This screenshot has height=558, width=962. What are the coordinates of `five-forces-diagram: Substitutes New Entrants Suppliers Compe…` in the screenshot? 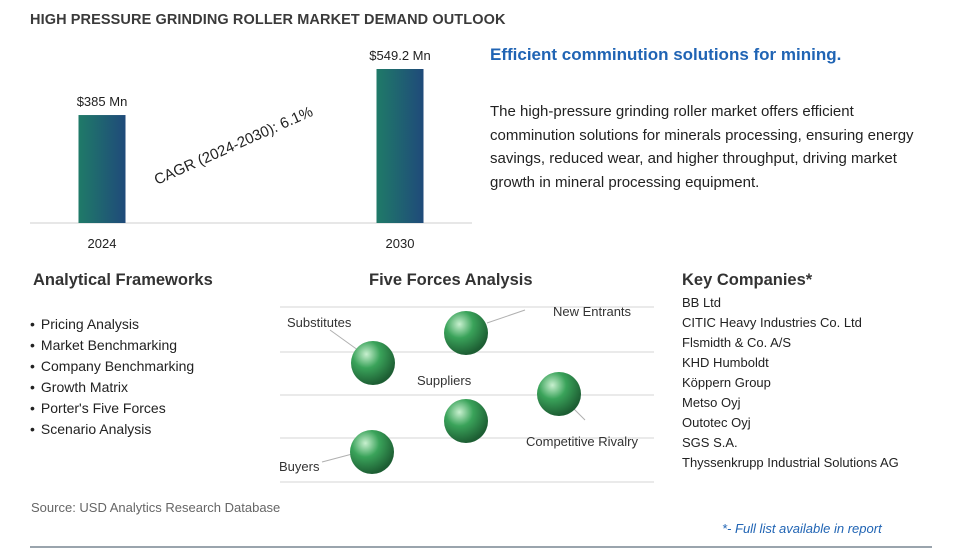 It's located at (466, 393).